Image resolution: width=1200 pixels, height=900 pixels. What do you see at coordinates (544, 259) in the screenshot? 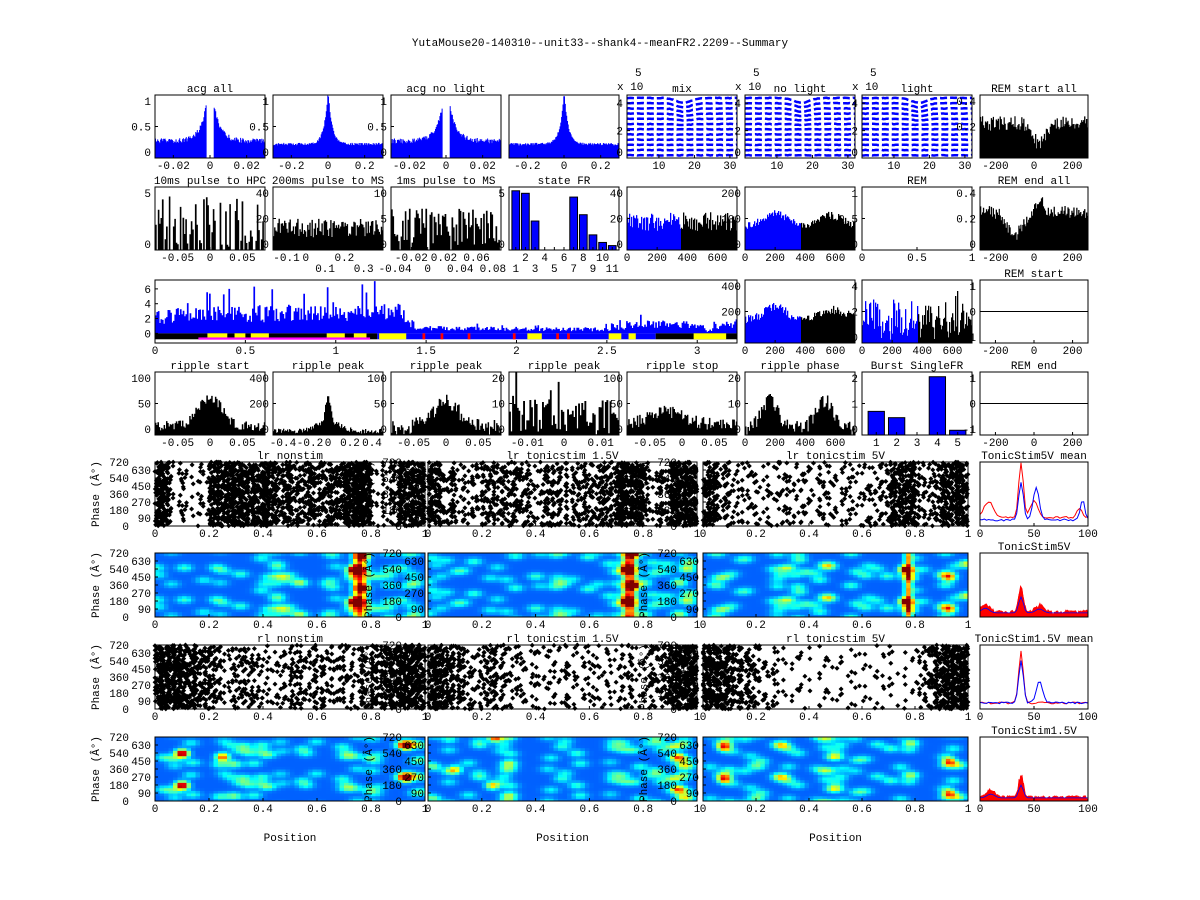
I see `x-tick-label: 4` at bounding box center [544, 259].